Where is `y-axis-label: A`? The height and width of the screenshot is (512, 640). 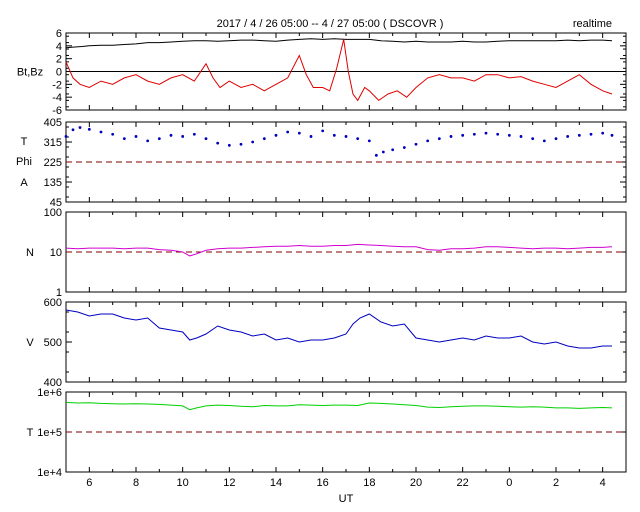 y-axis-label: A is located at coordinates (24, 183).